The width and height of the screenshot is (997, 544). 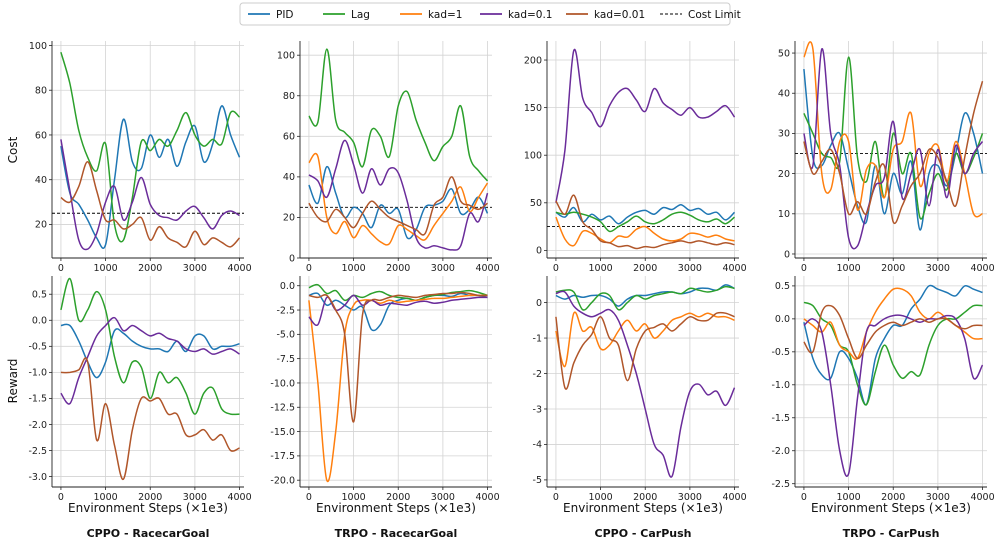 I want to click on legend: PID Lag kad=1 kad=0.1 kad=0.01 Cost Limit, so click(x=490, y=14).